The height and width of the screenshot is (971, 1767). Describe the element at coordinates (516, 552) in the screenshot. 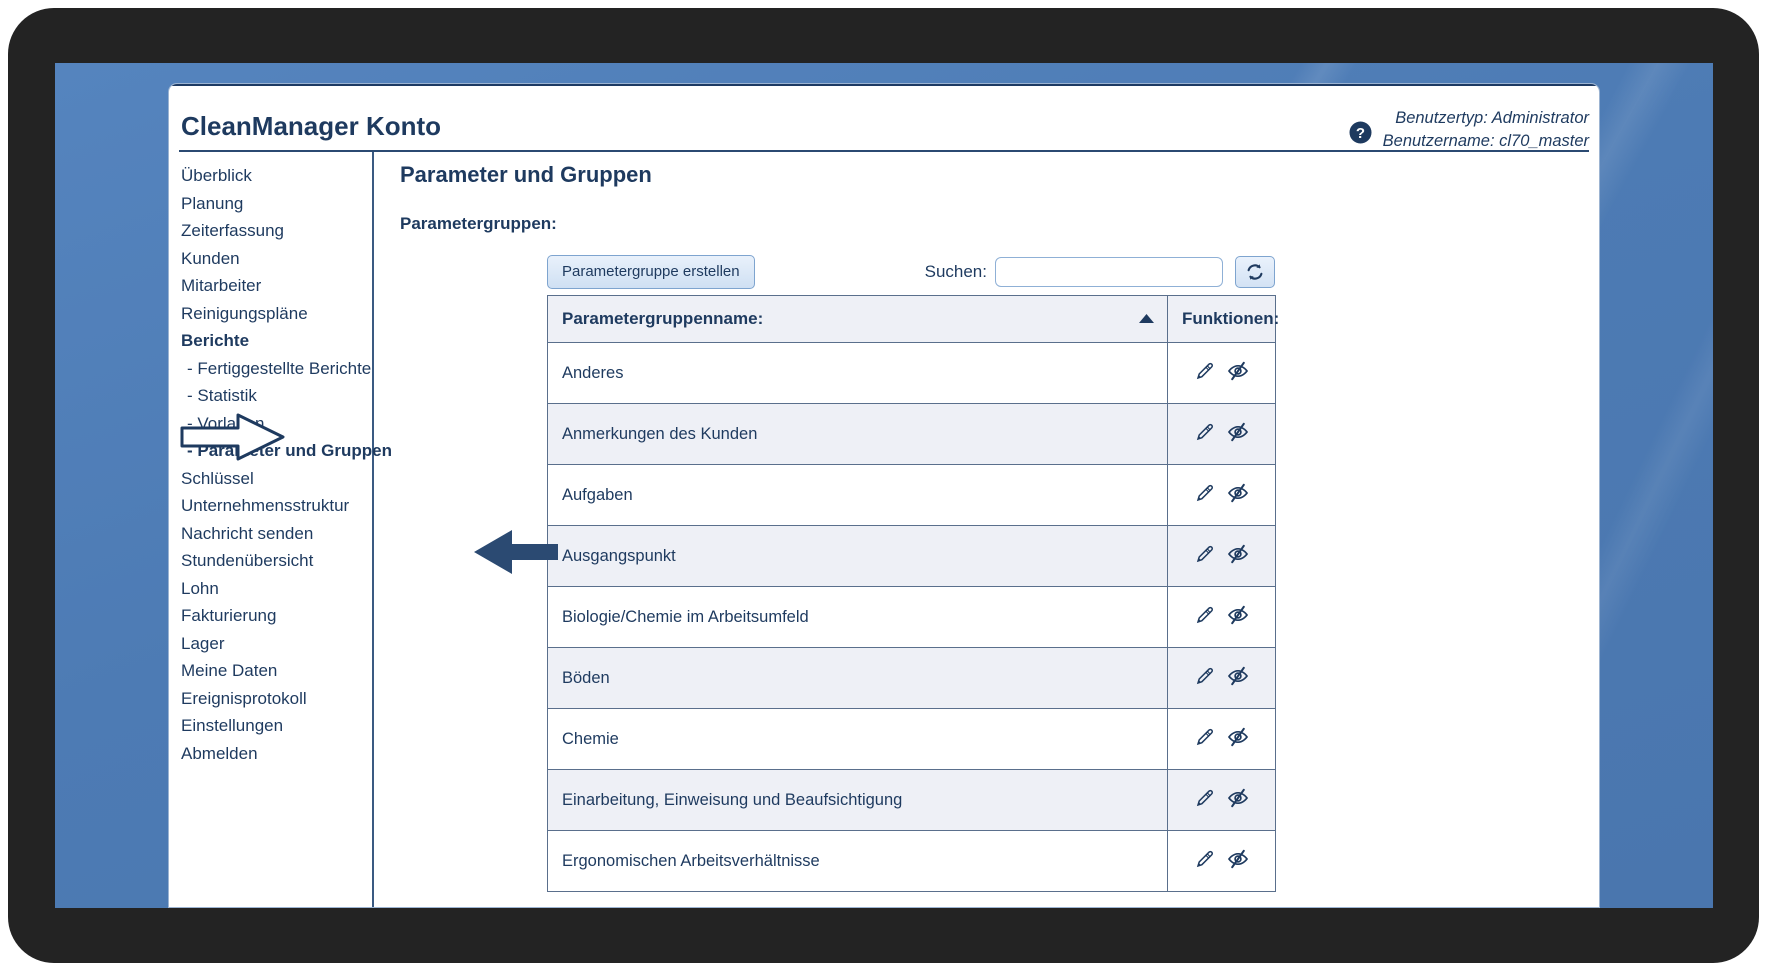

I see `annotation-arrow-pointing-left` at that location.